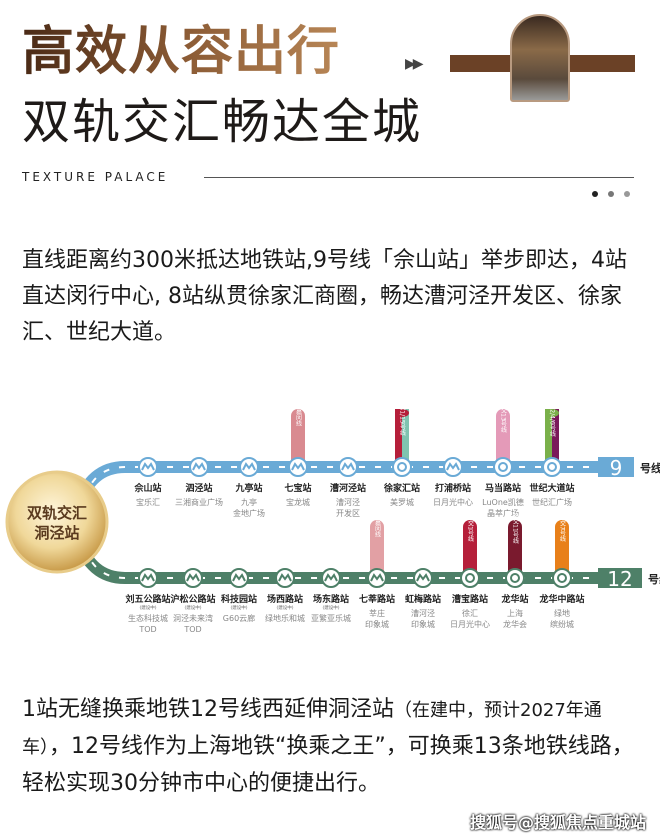  I want to click on transfer-label: 嘉闵线, so click(377, 527).